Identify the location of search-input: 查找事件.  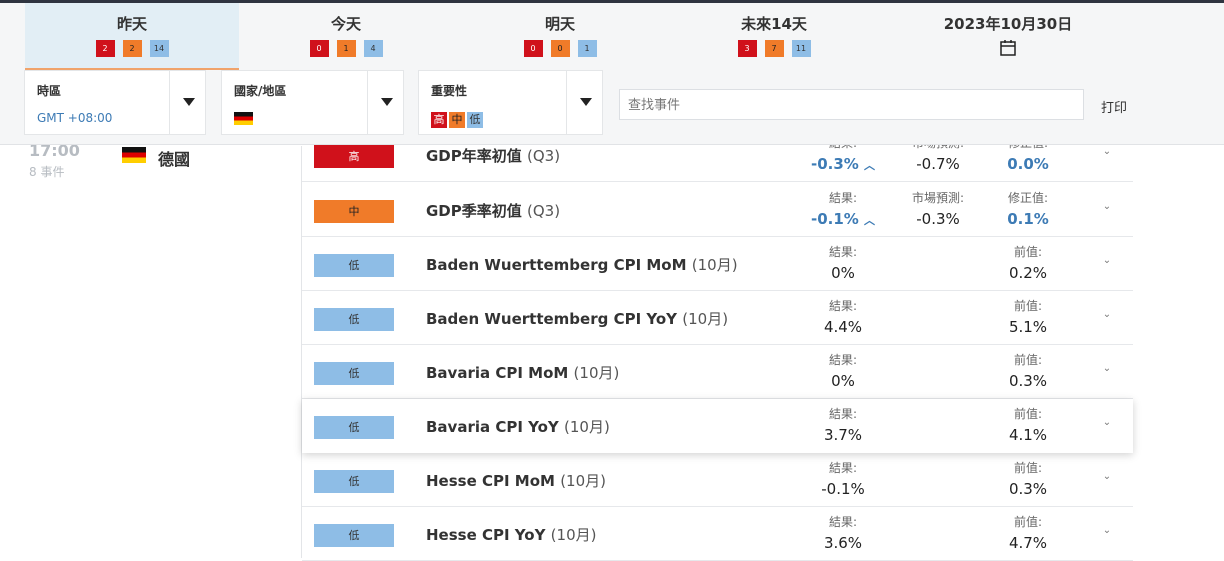
(851, 104).